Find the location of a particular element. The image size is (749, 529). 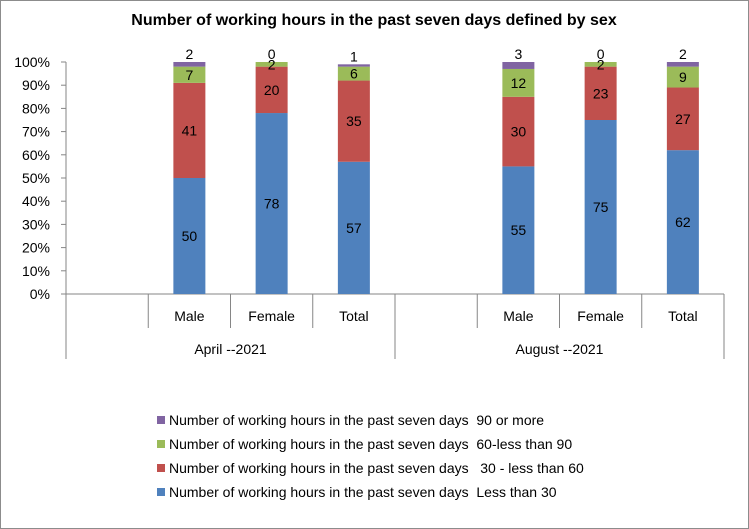

data-label: 7 is located at coordinates (189, 75).